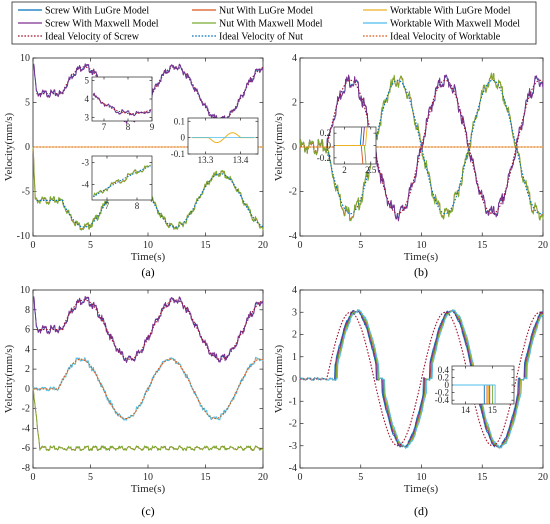 This screenshot has width=550, height=524. Describe the element at coordinates (421, 511) in the screenshot. I see `panel-d-label: (d)` at that location.